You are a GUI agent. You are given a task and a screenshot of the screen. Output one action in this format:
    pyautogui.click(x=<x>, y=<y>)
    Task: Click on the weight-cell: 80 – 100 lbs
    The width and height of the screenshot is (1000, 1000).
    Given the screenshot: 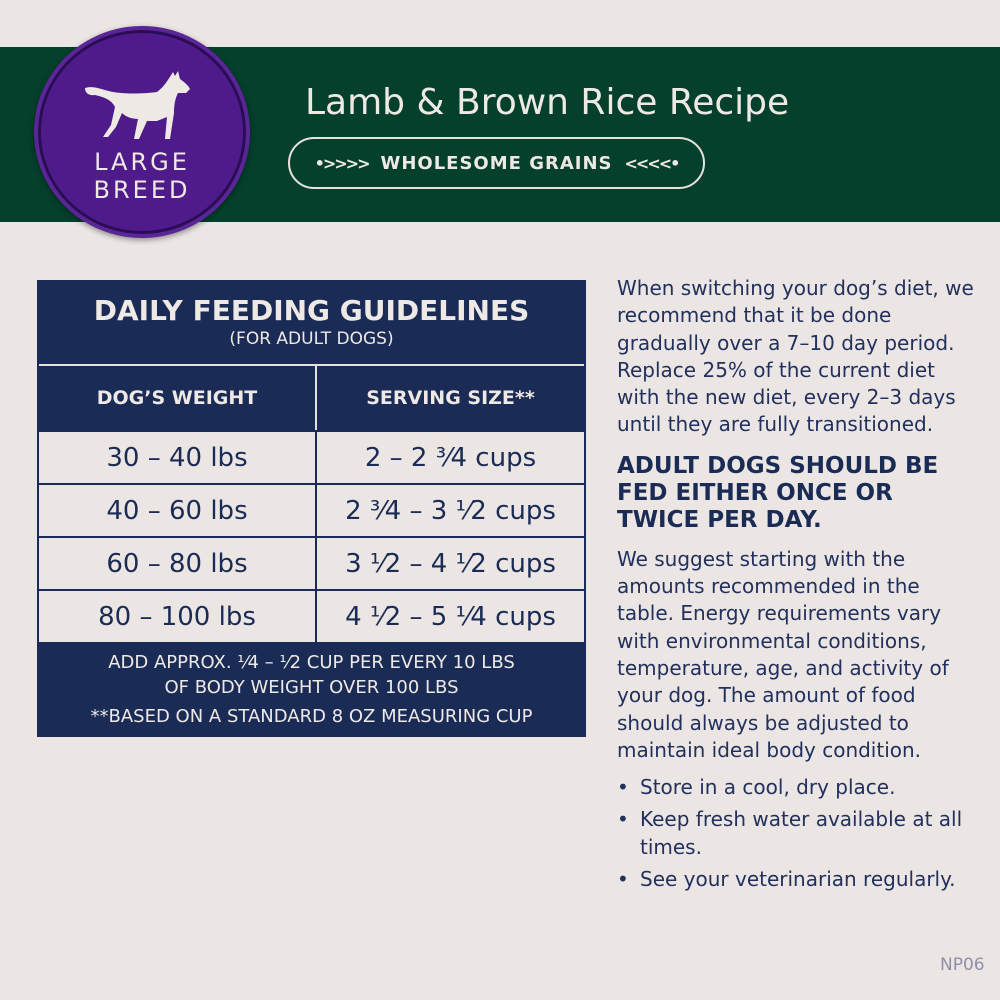 What is the action you would take?
    pyautogui.click(x=177, y=616)
    